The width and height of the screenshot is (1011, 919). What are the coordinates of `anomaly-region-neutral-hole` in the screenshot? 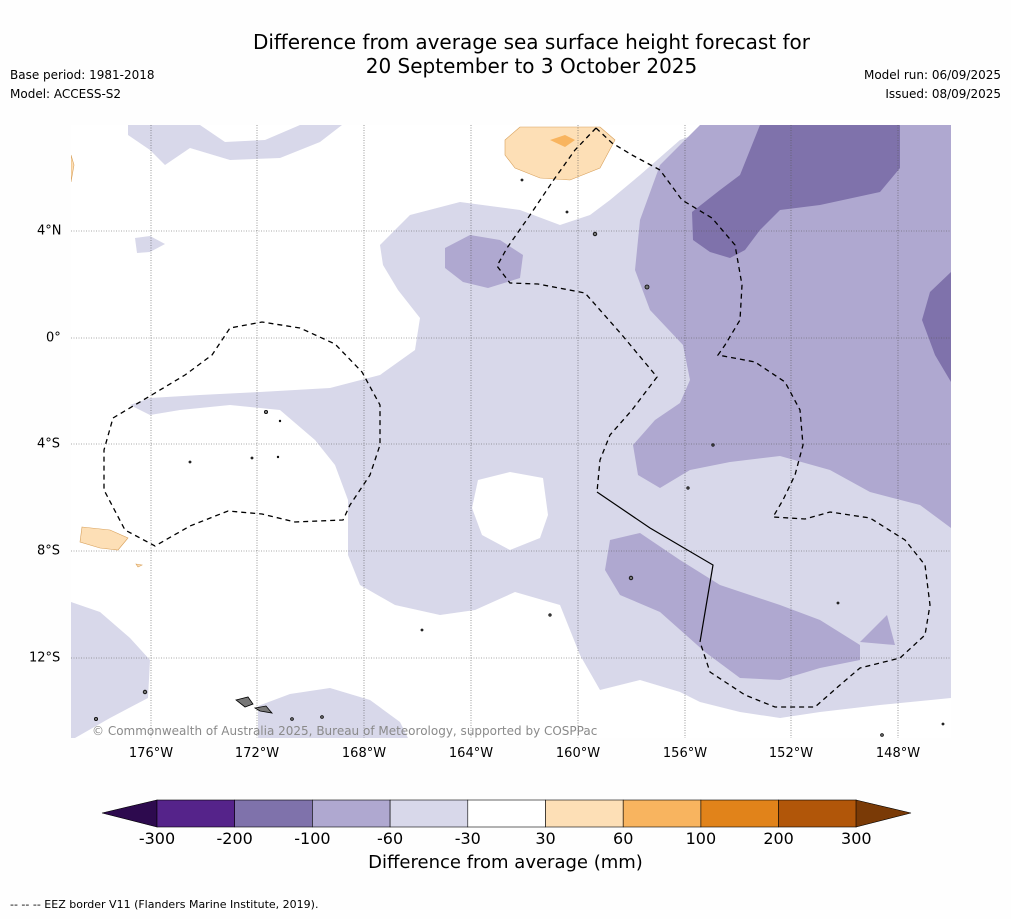 It's located at (510, 511).